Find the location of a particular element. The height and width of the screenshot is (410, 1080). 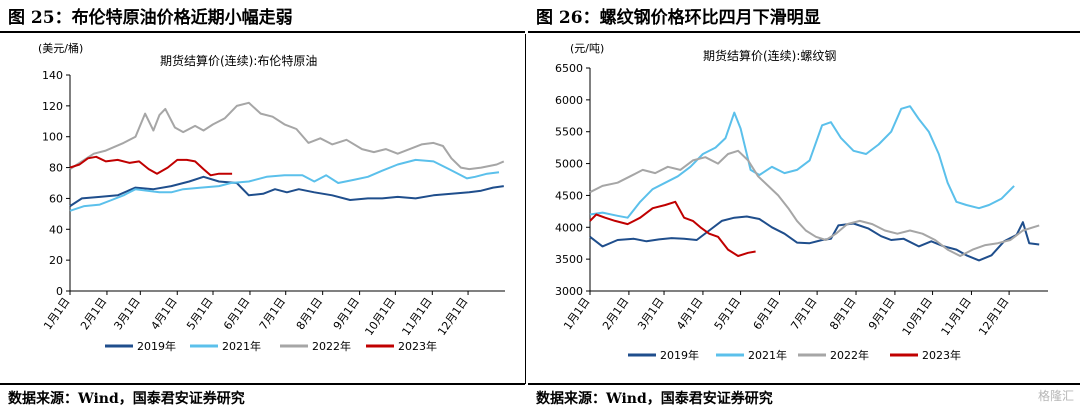

y-tick-label: 20 is located at coordinates (56, 260).